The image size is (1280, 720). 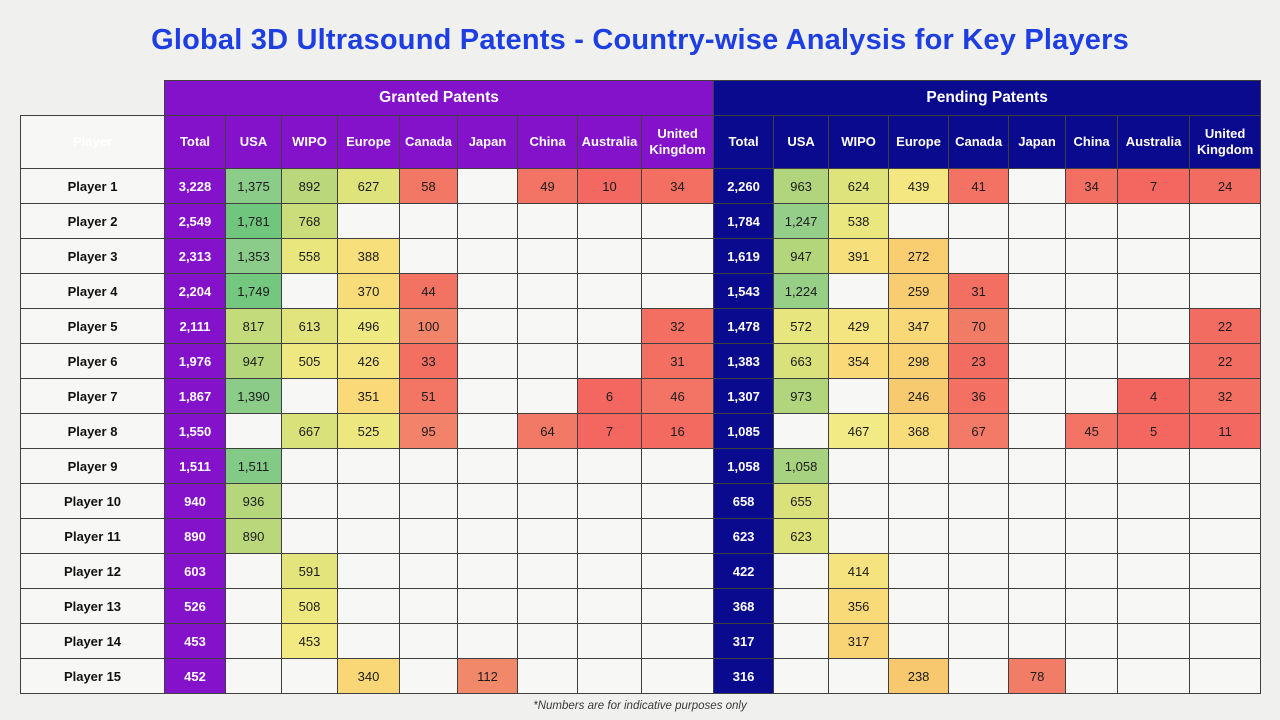 I want to click on granted-cell-wipo: 892, so click(x=309, y=186).